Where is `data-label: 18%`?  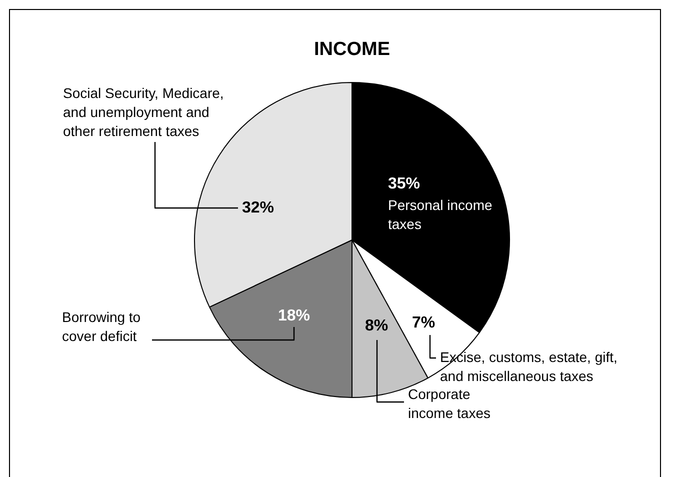
data-label: 18% is located at coordinates (294, 315).